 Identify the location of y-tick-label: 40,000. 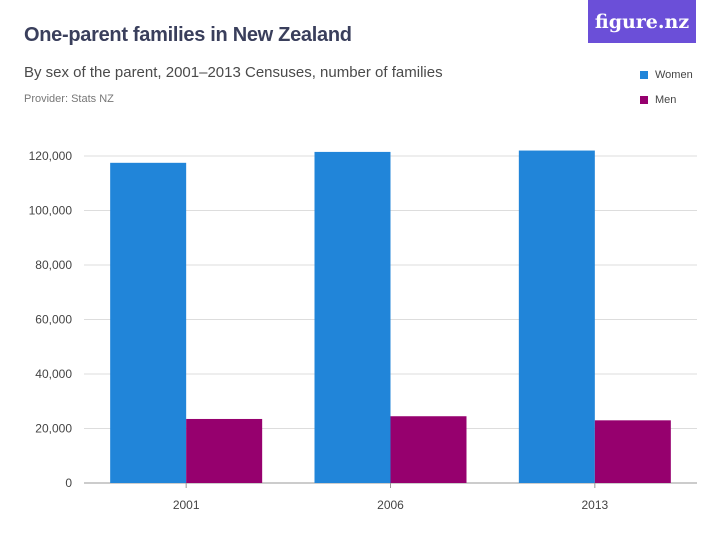
(53, 374).